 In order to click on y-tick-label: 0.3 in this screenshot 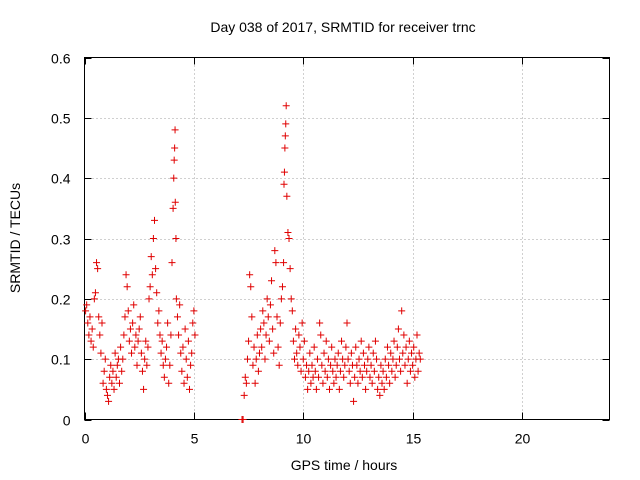, I will do `click(61, 240)`.